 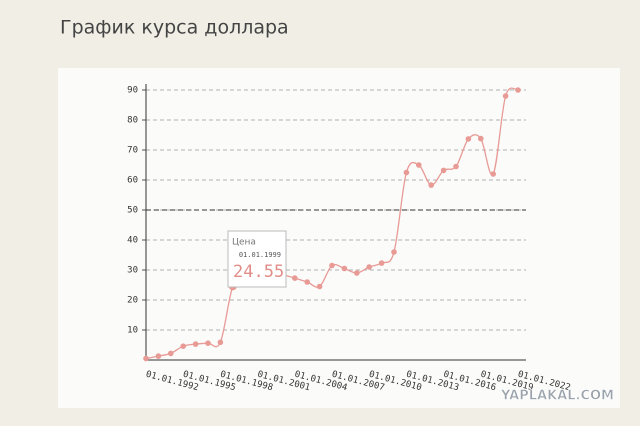 What do you see at coordinates (258, 272) in the screenshot?
I see `tooltip-value: 24.55` at bounding box center [258, 272].